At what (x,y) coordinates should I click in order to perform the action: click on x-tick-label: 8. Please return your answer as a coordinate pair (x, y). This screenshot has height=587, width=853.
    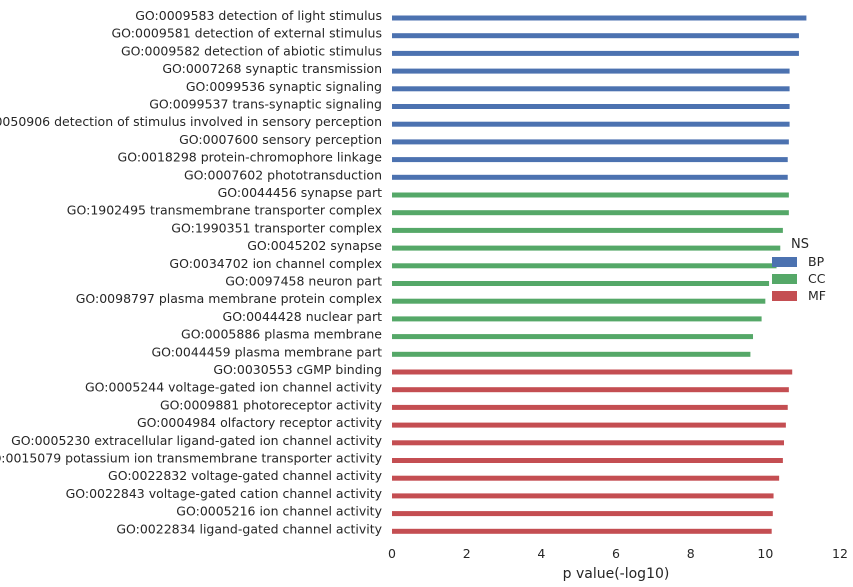
    Looking at the image, I should click on (691, 553).